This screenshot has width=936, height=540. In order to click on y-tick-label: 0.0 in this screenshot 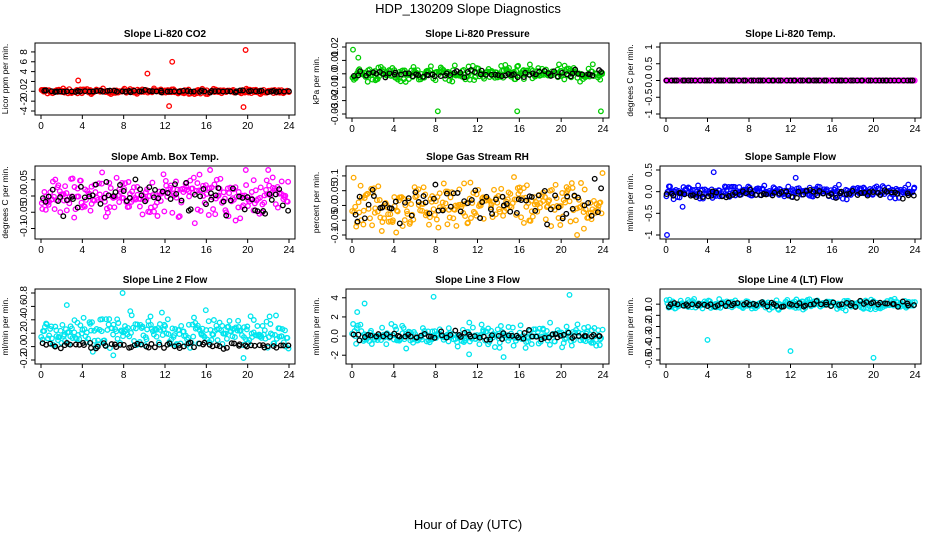, I will do `click(335, 336)`.